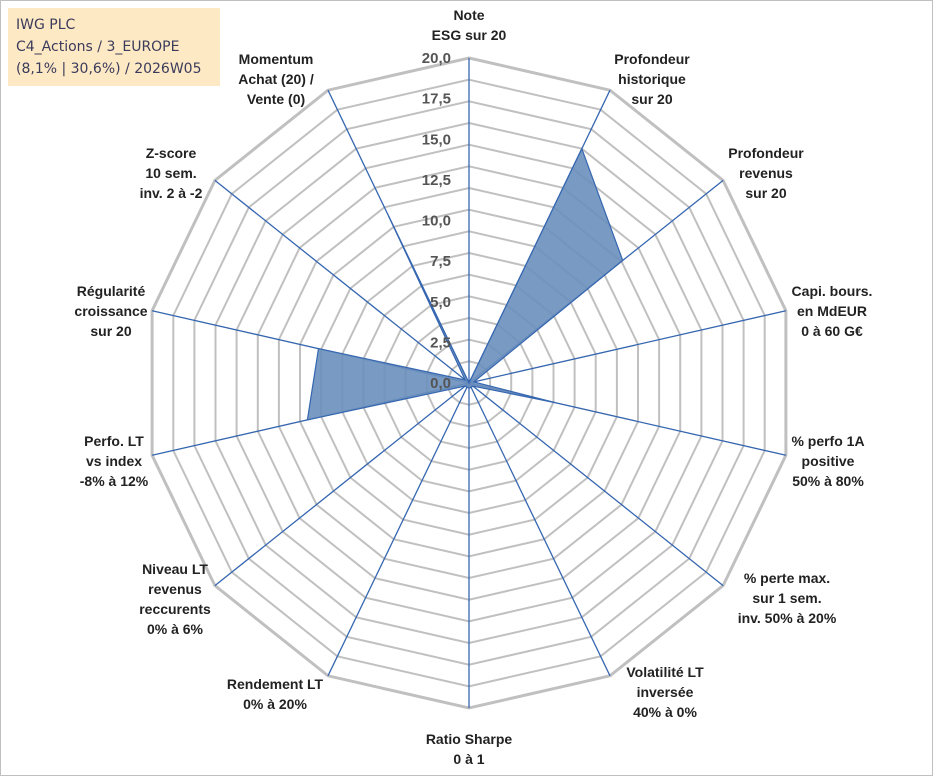 The image size is (933, 776). I want to click on axis-label-line: reccurents, so click(175, 609).